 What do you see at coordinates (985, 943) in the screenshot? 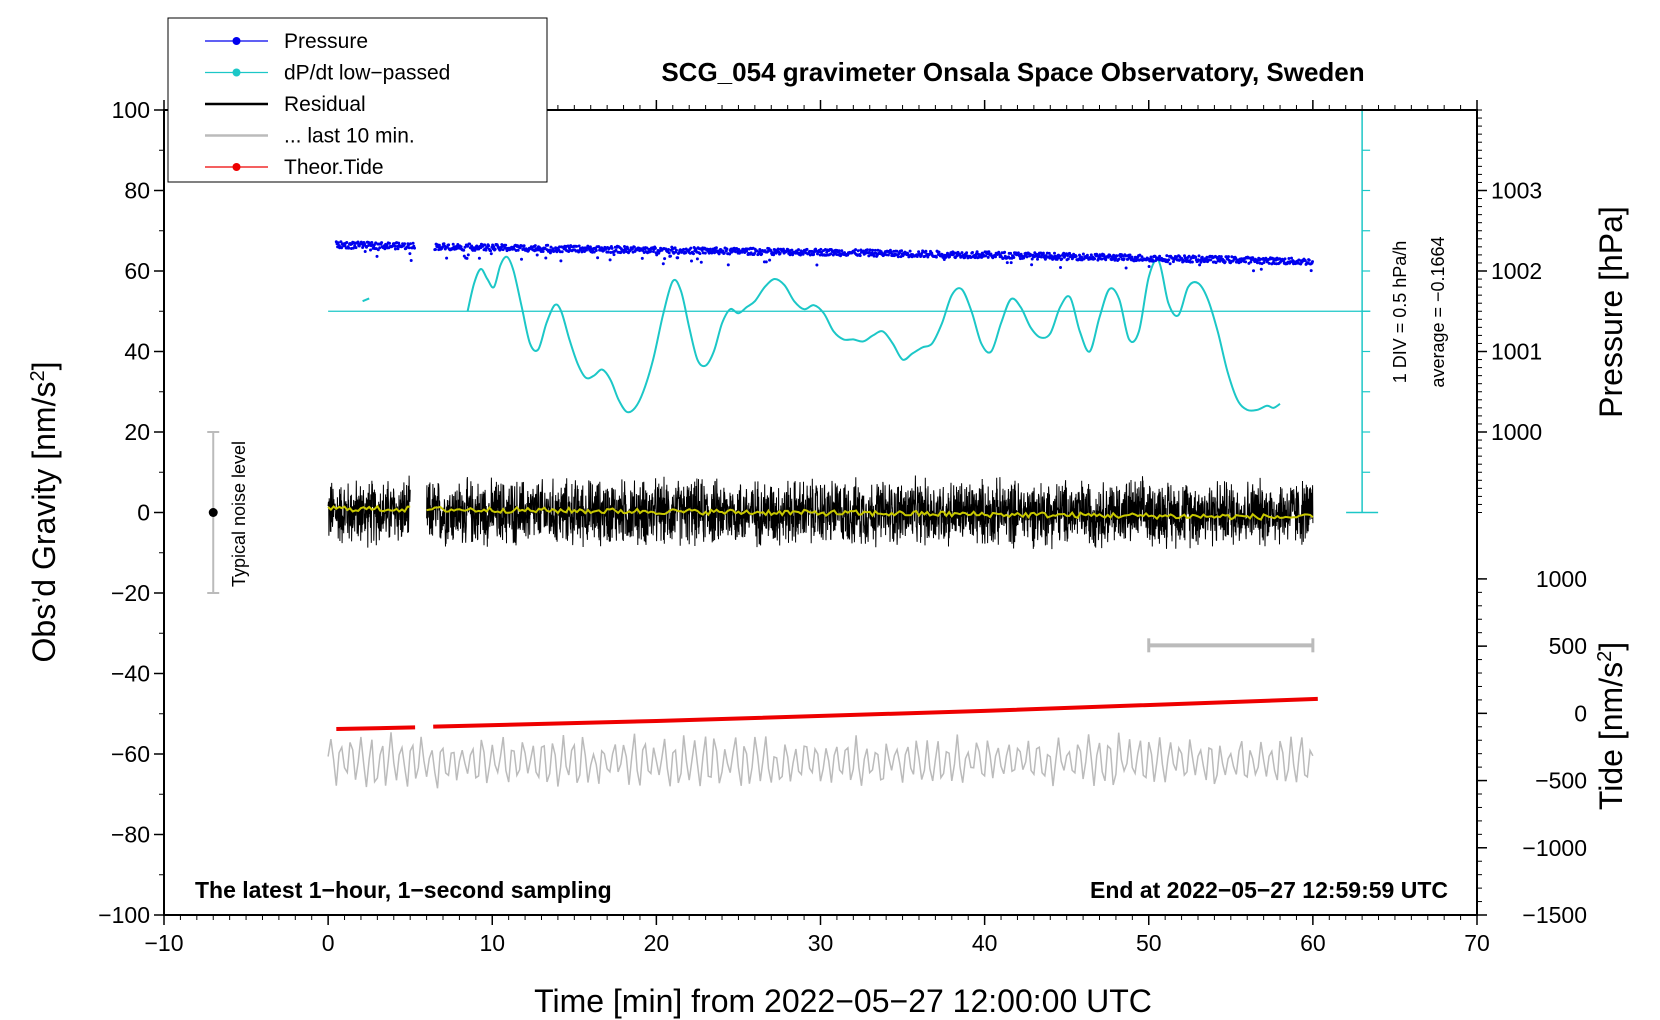
I see `x-tick-label: 40` at bounding box center [985, 943].